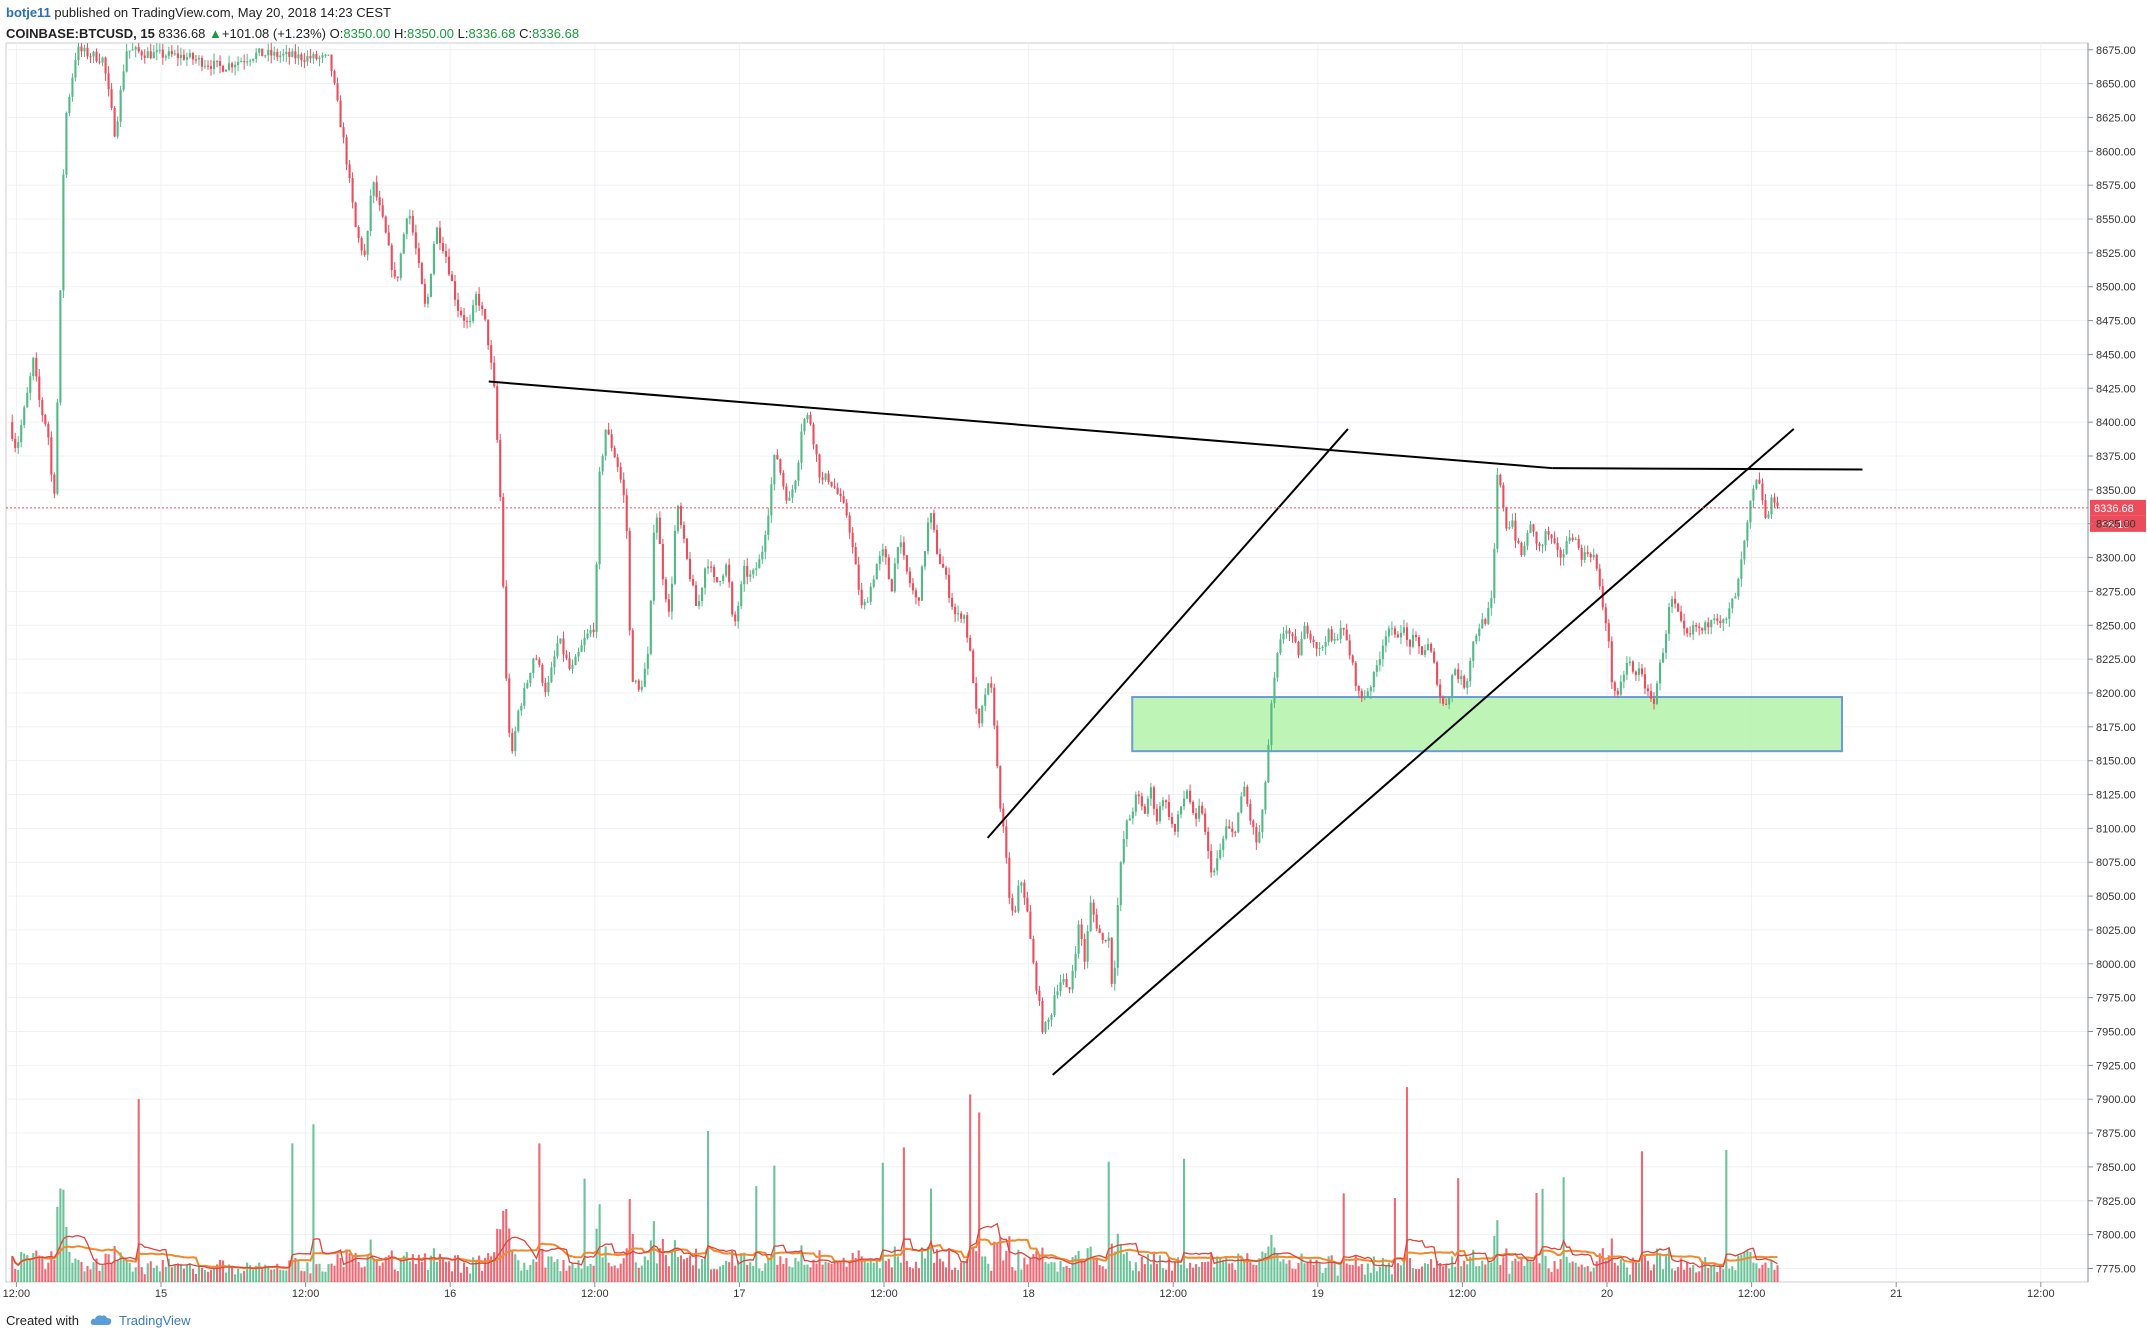  What do you see at coordinates (1167, 633) in the screenshot?
I see `channel-upper-trendline` at bounding box center [1167, 633].